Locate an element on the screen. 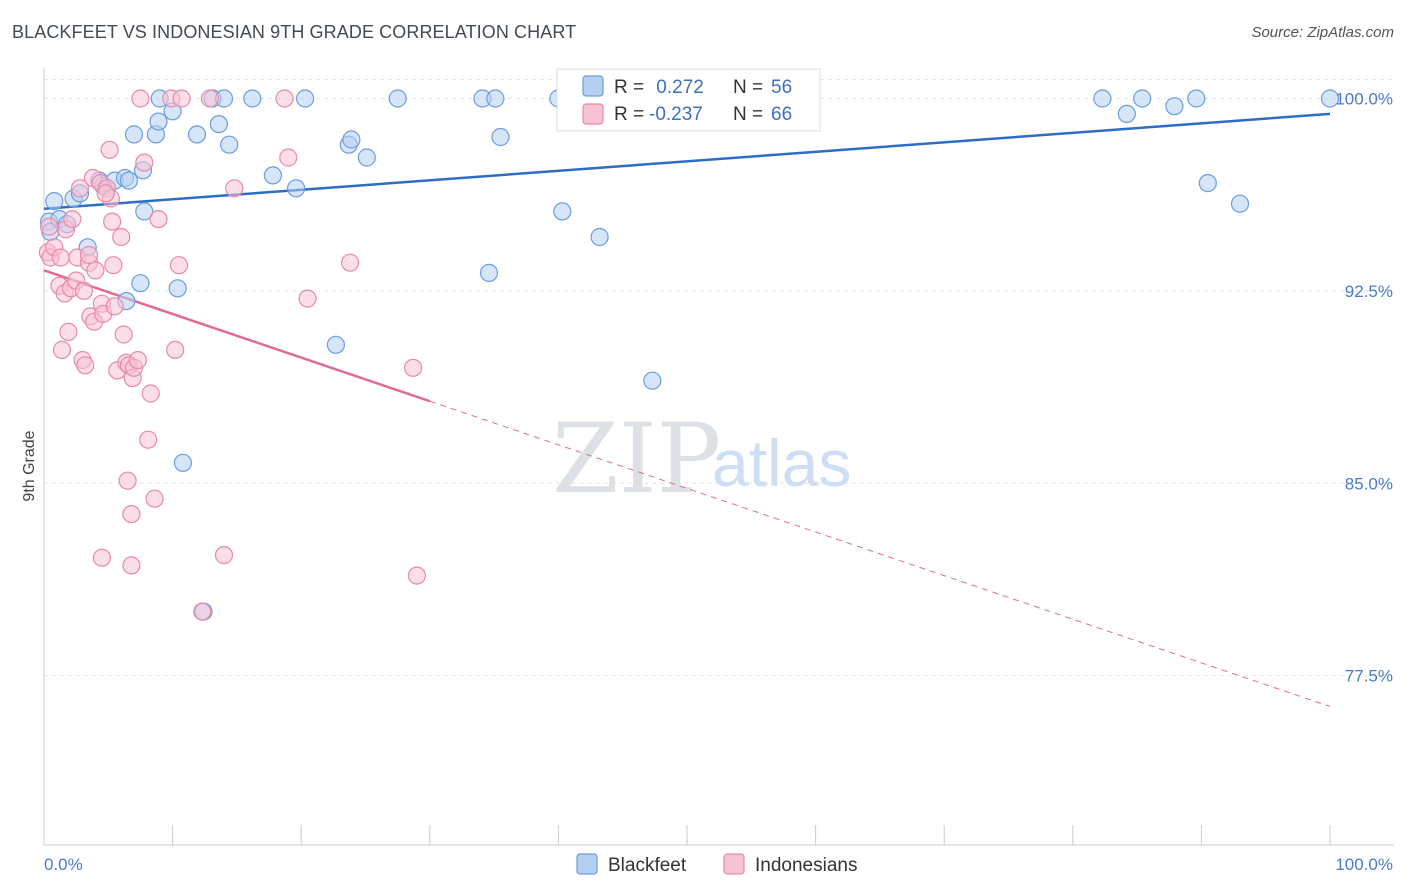  bottom-legend-label-blackfeet: Blackfeet is located at coordinates (647, 865).